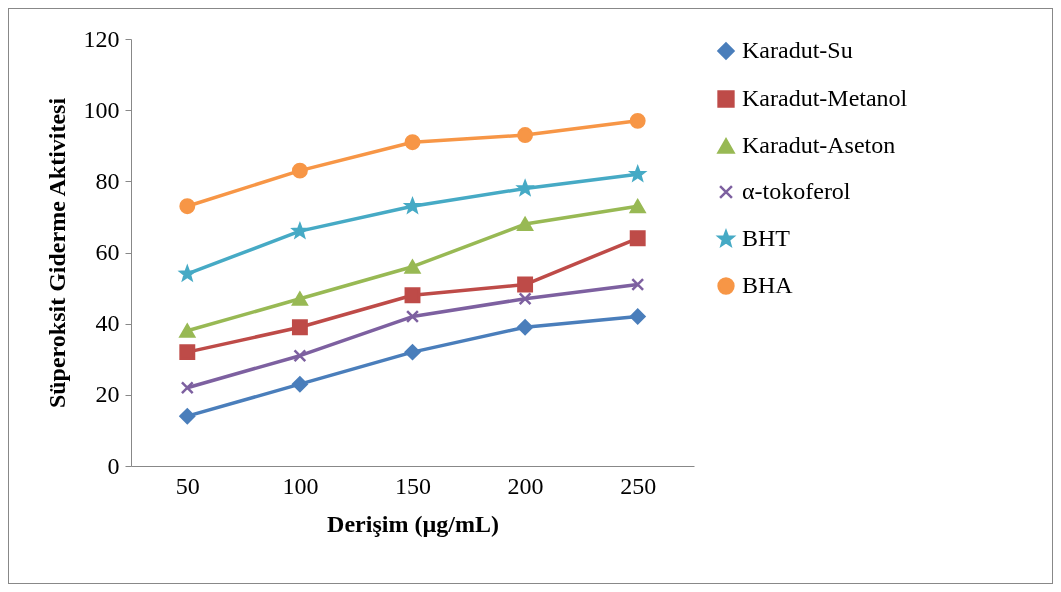  I want to click on x-tick-label: 50, so click(187, 485).